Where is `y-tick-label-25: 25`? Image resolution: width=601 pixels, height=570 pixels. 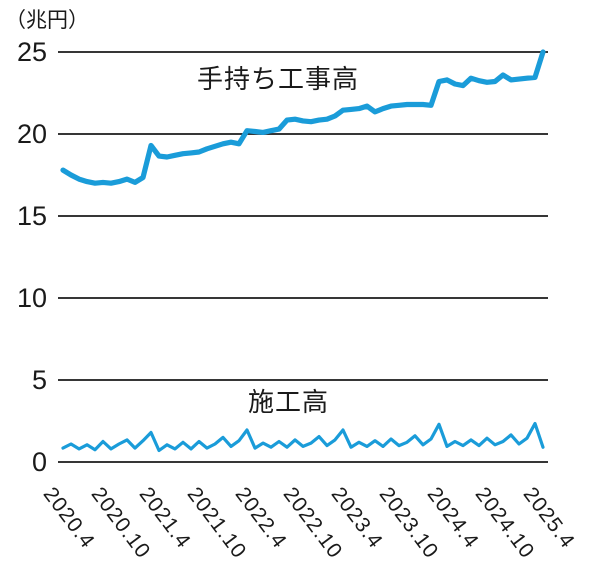 y-tick-label-25: 25 is located at coordinates (31, 52).